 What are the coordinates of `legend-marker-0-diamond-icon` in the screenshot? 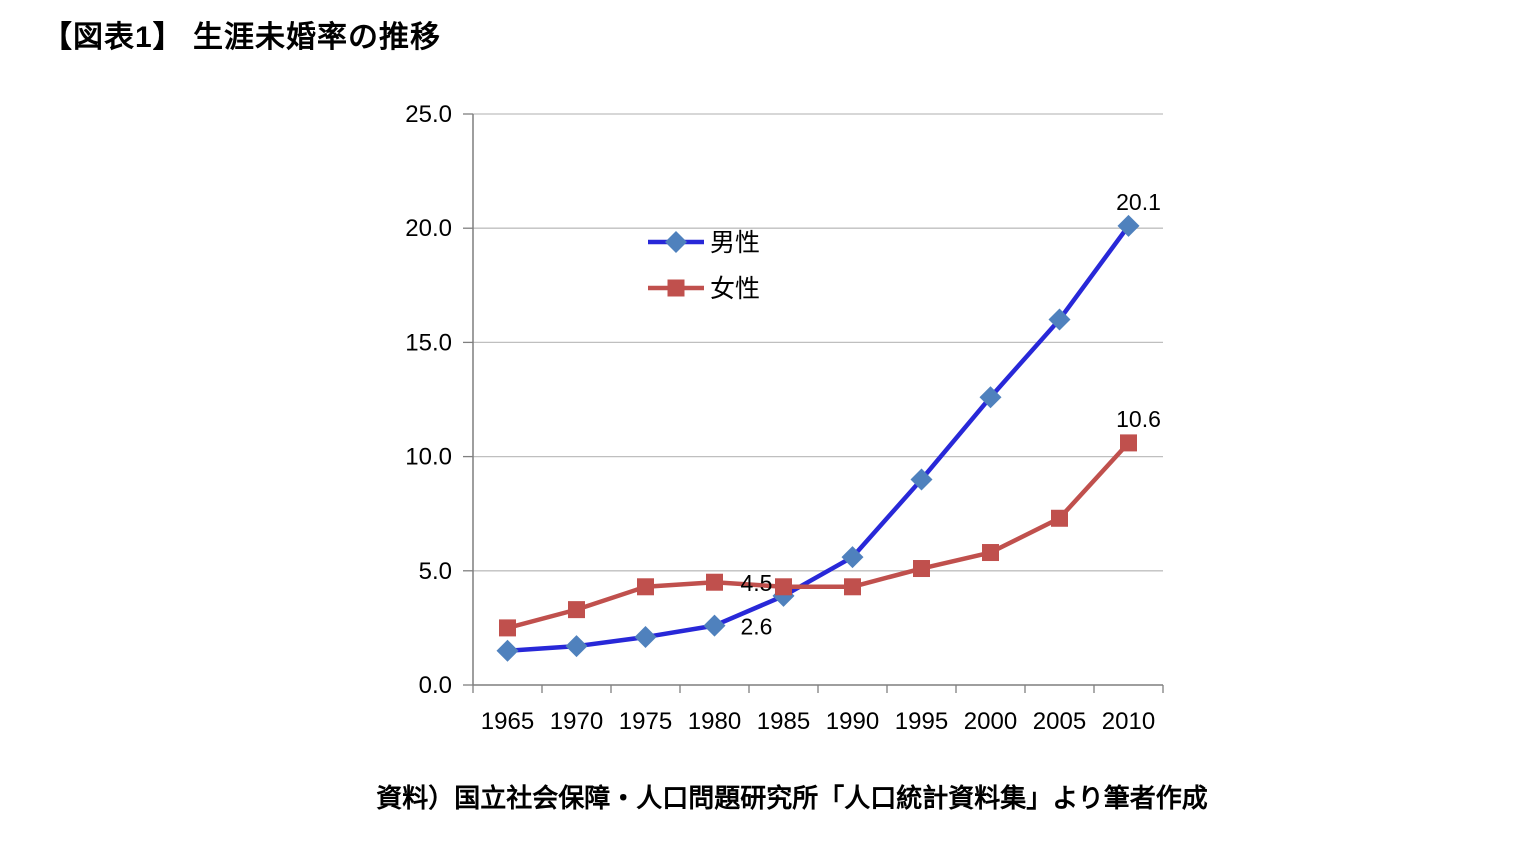 It's located at (676, 242).